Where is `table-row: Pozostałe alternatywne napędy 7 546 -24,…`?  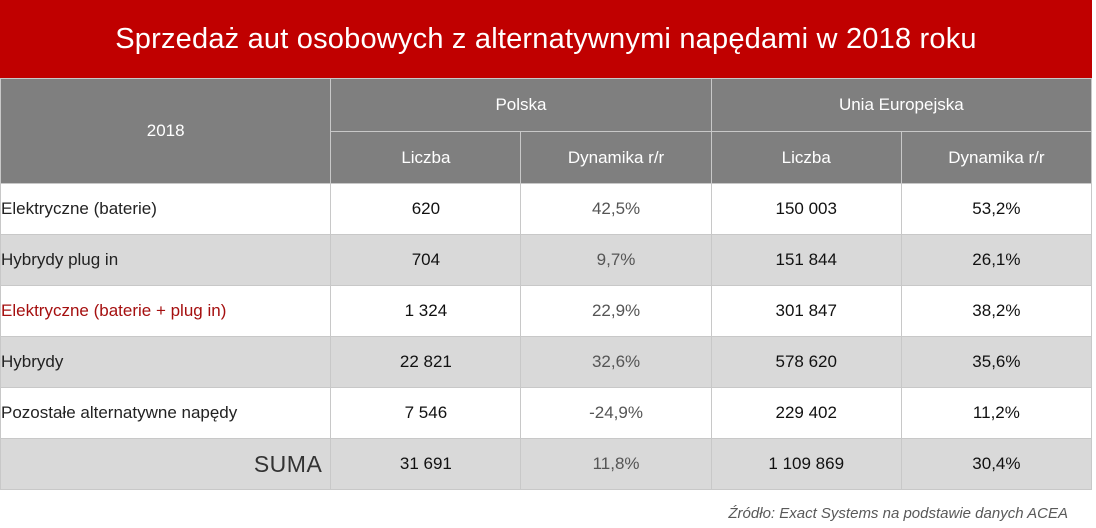 table-row: Pozostałe alternatywne napędy 7 546 -24,… is located at coordinates (546, 413).